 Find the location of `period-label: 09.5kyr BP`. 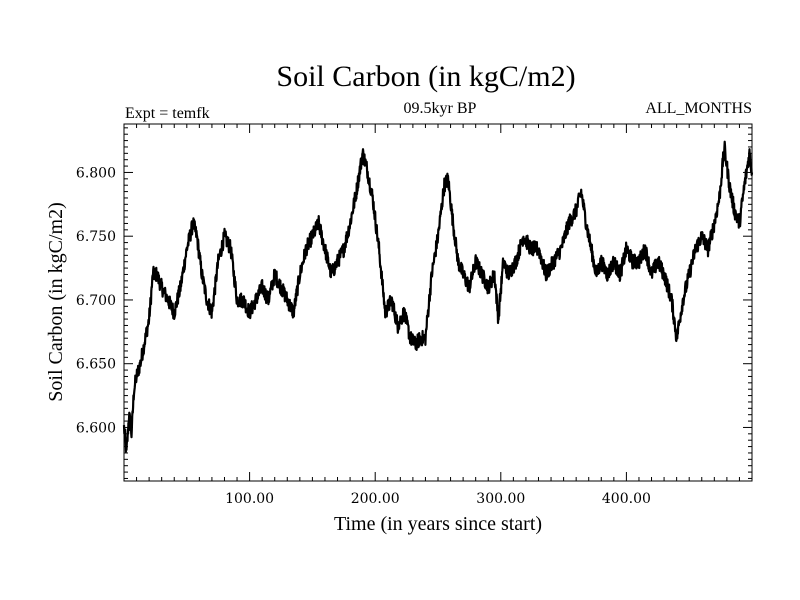

period-label: 09.5kyr BP is located at coordinates (440, 108).